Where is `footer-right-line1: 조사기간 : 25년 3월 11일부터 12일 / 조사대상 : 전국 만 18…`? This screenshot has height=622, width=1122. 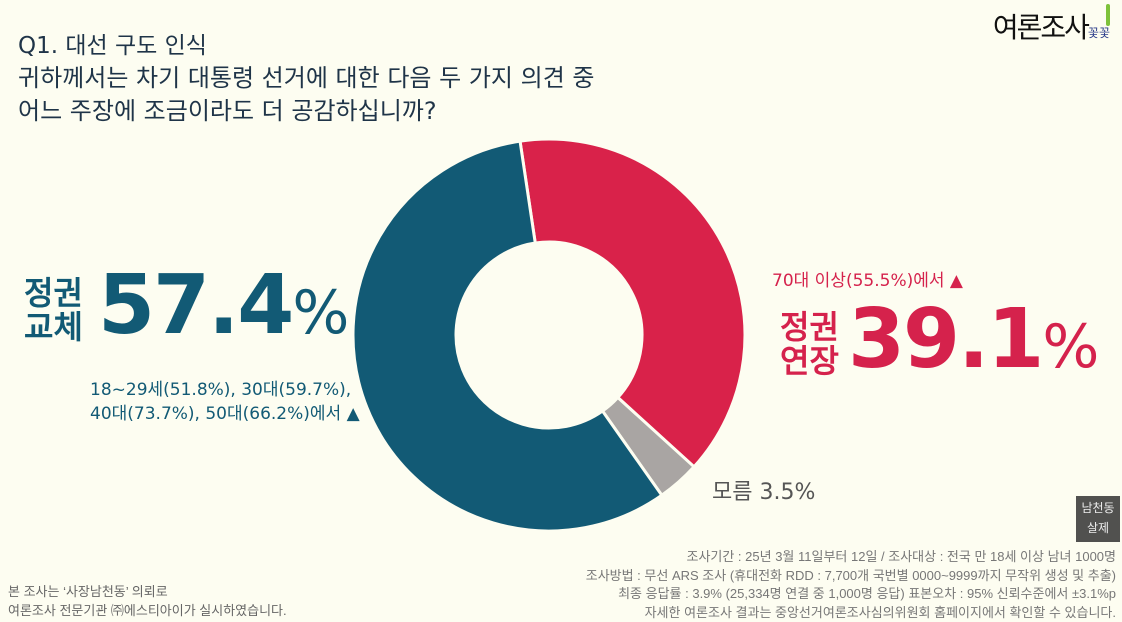
footer-right-line1: 조사기간 : 25년 3월 11일부터 12일 / 조사대상 : 전국 만 18… is located at coordinates (851, 557).